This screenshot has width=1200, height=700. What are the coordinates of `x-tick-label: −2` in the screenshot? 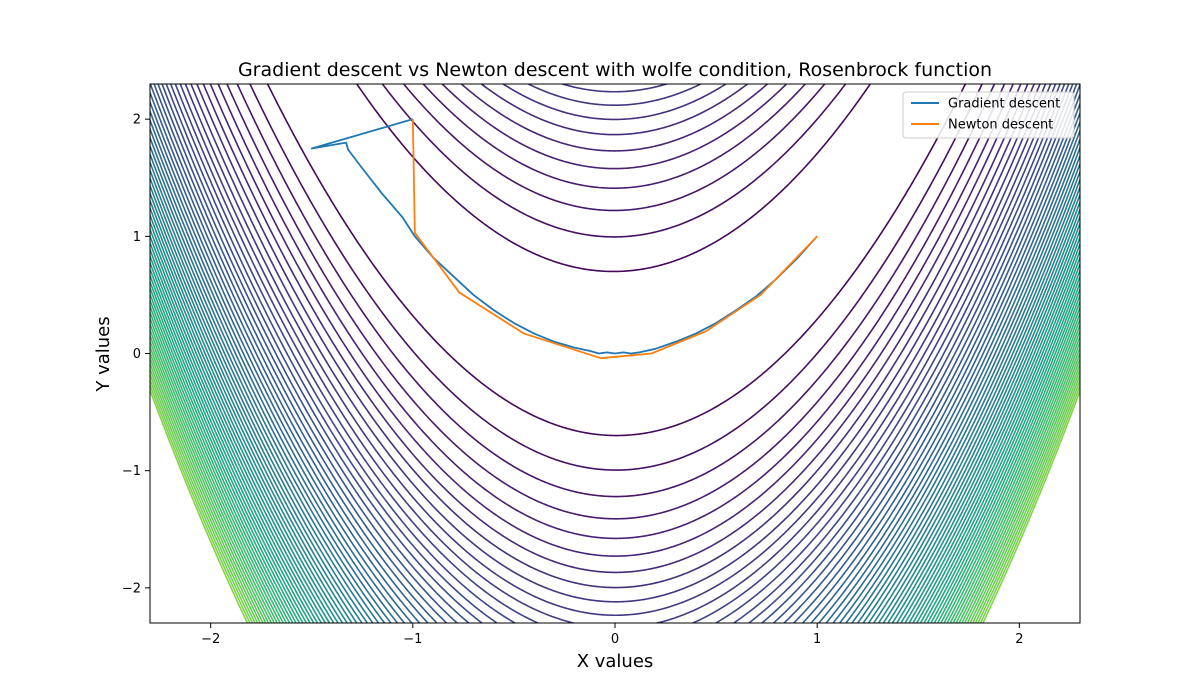 It's located at (210, 639).